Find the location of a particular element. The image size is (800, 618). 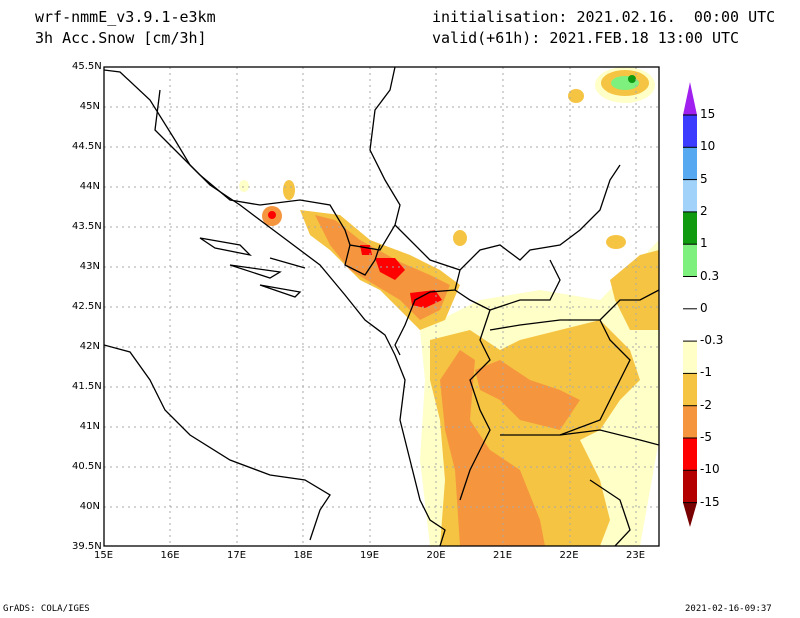

lat-tick-label: 40.5N is located at coordinates (87, 466).